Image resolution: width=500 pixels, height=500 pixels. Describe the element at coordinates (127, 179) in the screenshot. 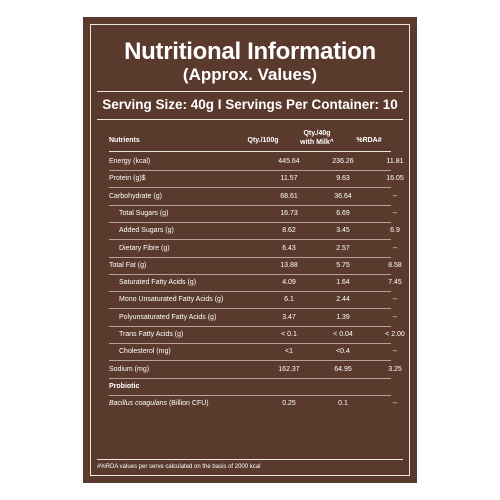

I see `nutrient-name: Protein (g)$` at that location.